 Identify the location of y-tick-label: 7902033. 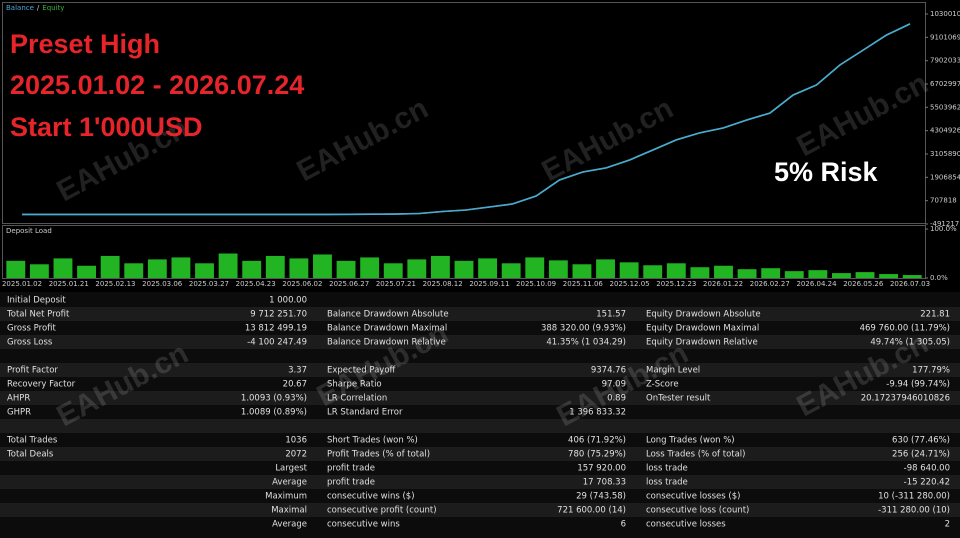
(945, 61).